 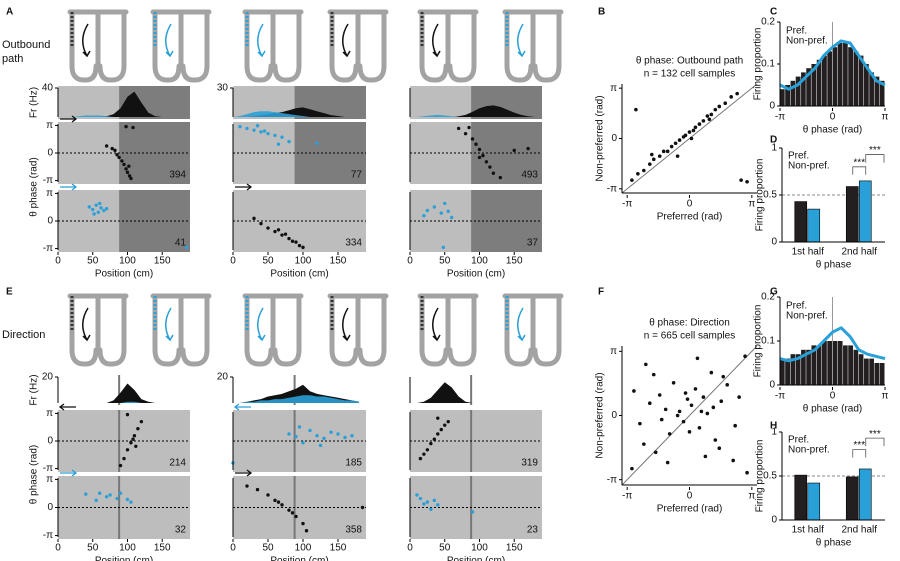 I want to click on y-tick-label: 0.5, so click(x=770, y=476).